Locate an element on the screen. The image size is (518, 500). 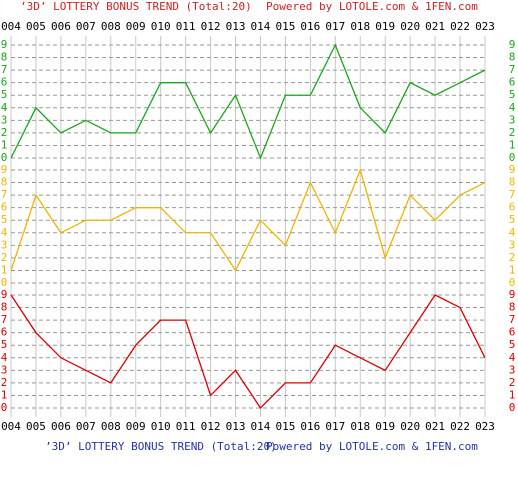
footer-title: ’3D’ LOTTERY BONUS TREND (Total:20) is located at coordinates (161, 446).